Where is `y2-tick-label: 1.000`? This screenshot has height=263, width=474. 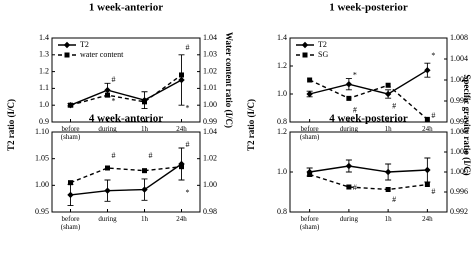 y2-tick-label: 1.000 is located at coordinates (459, 79).